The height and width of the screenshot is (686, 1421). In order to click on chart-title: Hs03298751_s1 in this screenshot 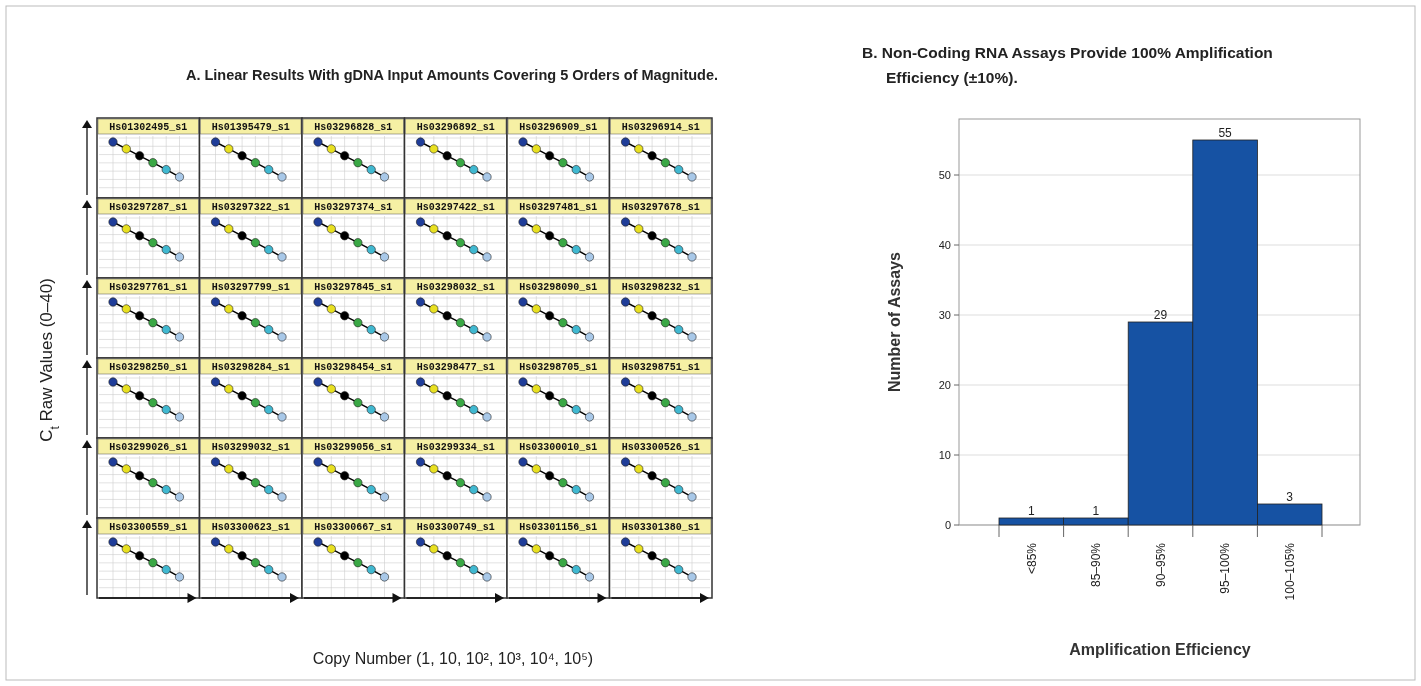, I will do `click(660, 367)`.